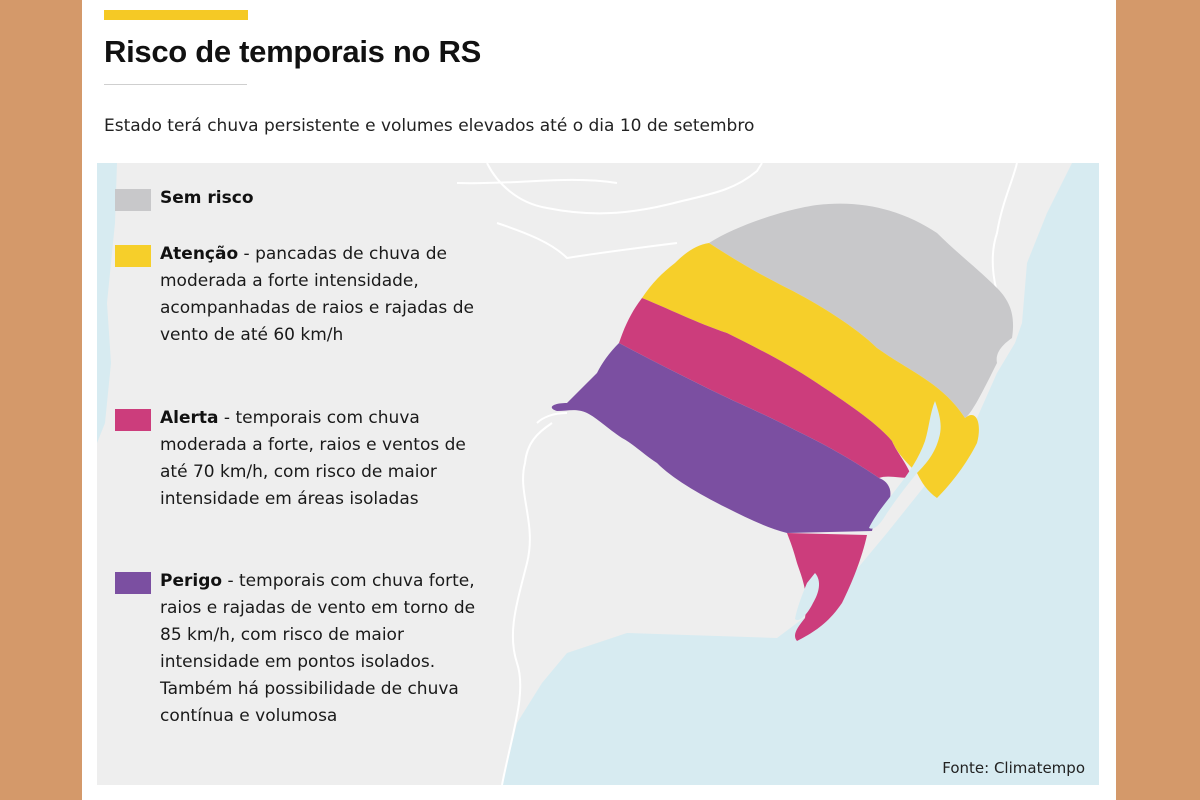 Image resolution: width=1200 pixels, height=800 pixels. I want to click on swatch-perigo, so click(133, 583).